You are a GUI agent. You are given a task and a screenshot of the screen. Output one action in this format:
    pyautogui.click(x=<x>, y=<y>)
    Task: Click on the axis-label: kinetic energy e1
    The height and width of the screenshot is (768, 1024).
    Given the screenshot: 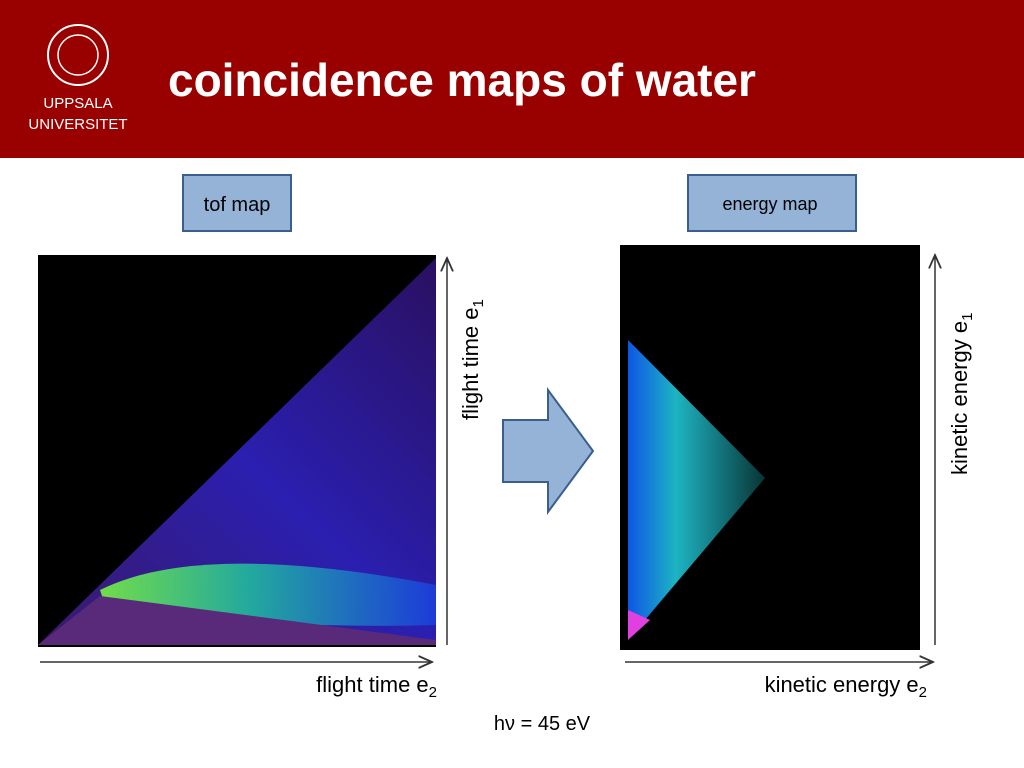 What is the action you would take?
    pyautogui.click(x=961, y=394)
    